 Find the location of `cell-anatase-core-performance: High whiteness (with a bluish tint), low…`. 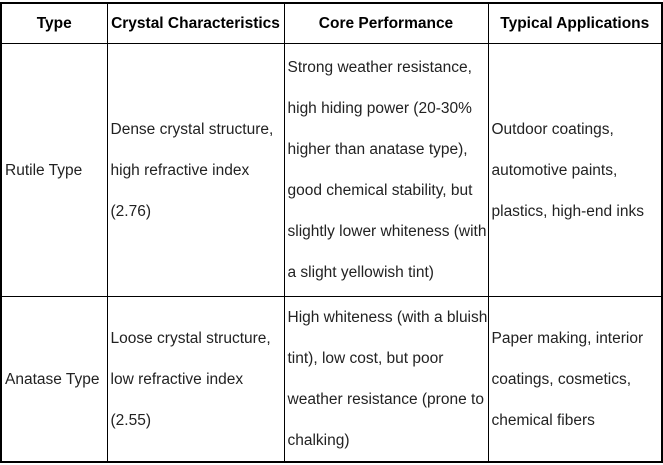

cell-anatase-core-performance: High whiteness (with a bluish tint), low… is located at coordinates (386, 379).